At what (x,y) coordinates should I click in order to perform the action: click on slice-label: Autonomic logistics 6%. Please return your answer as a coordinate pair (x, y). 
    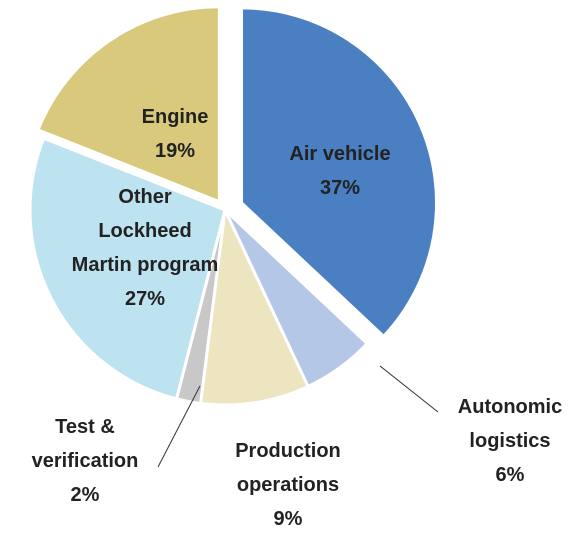
    Looking at the image, I should click on (508, 441).